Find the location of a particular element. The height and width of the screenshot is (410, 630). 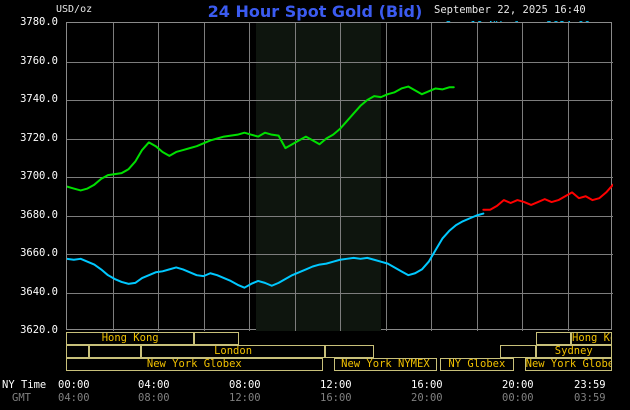

y-axis-tick-label: 3740.0 is located at coordinates (39, 99).